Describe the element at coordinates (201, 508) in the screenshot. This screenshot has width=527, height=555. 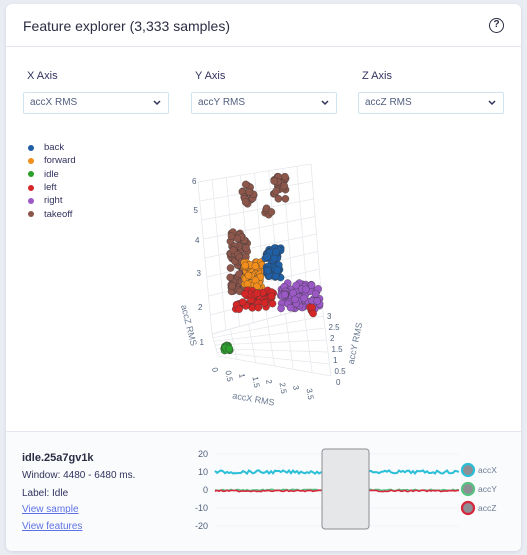
I see `y-tick-label: -10` at that location.